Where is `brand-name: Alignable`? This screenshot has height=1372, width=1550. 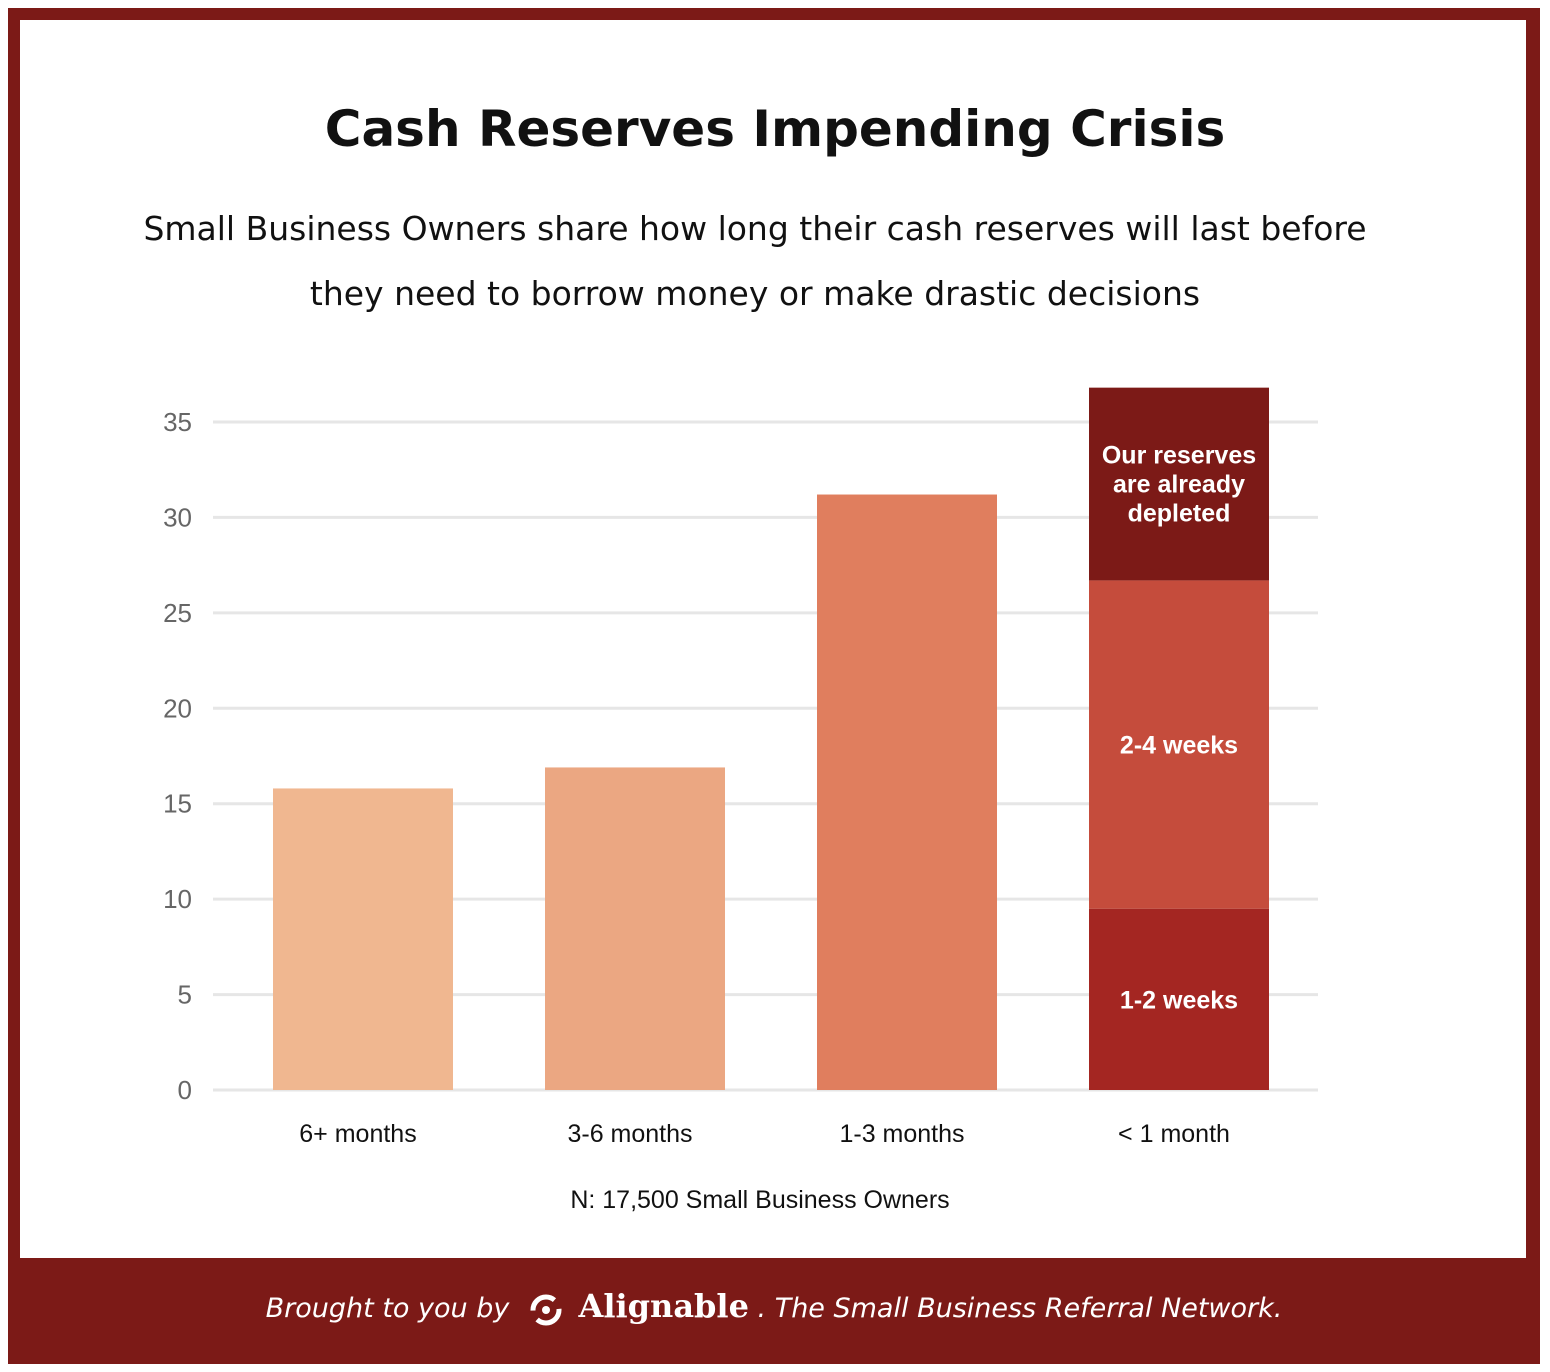 brand-name: Alignable is located at coordinates (663, 1306).